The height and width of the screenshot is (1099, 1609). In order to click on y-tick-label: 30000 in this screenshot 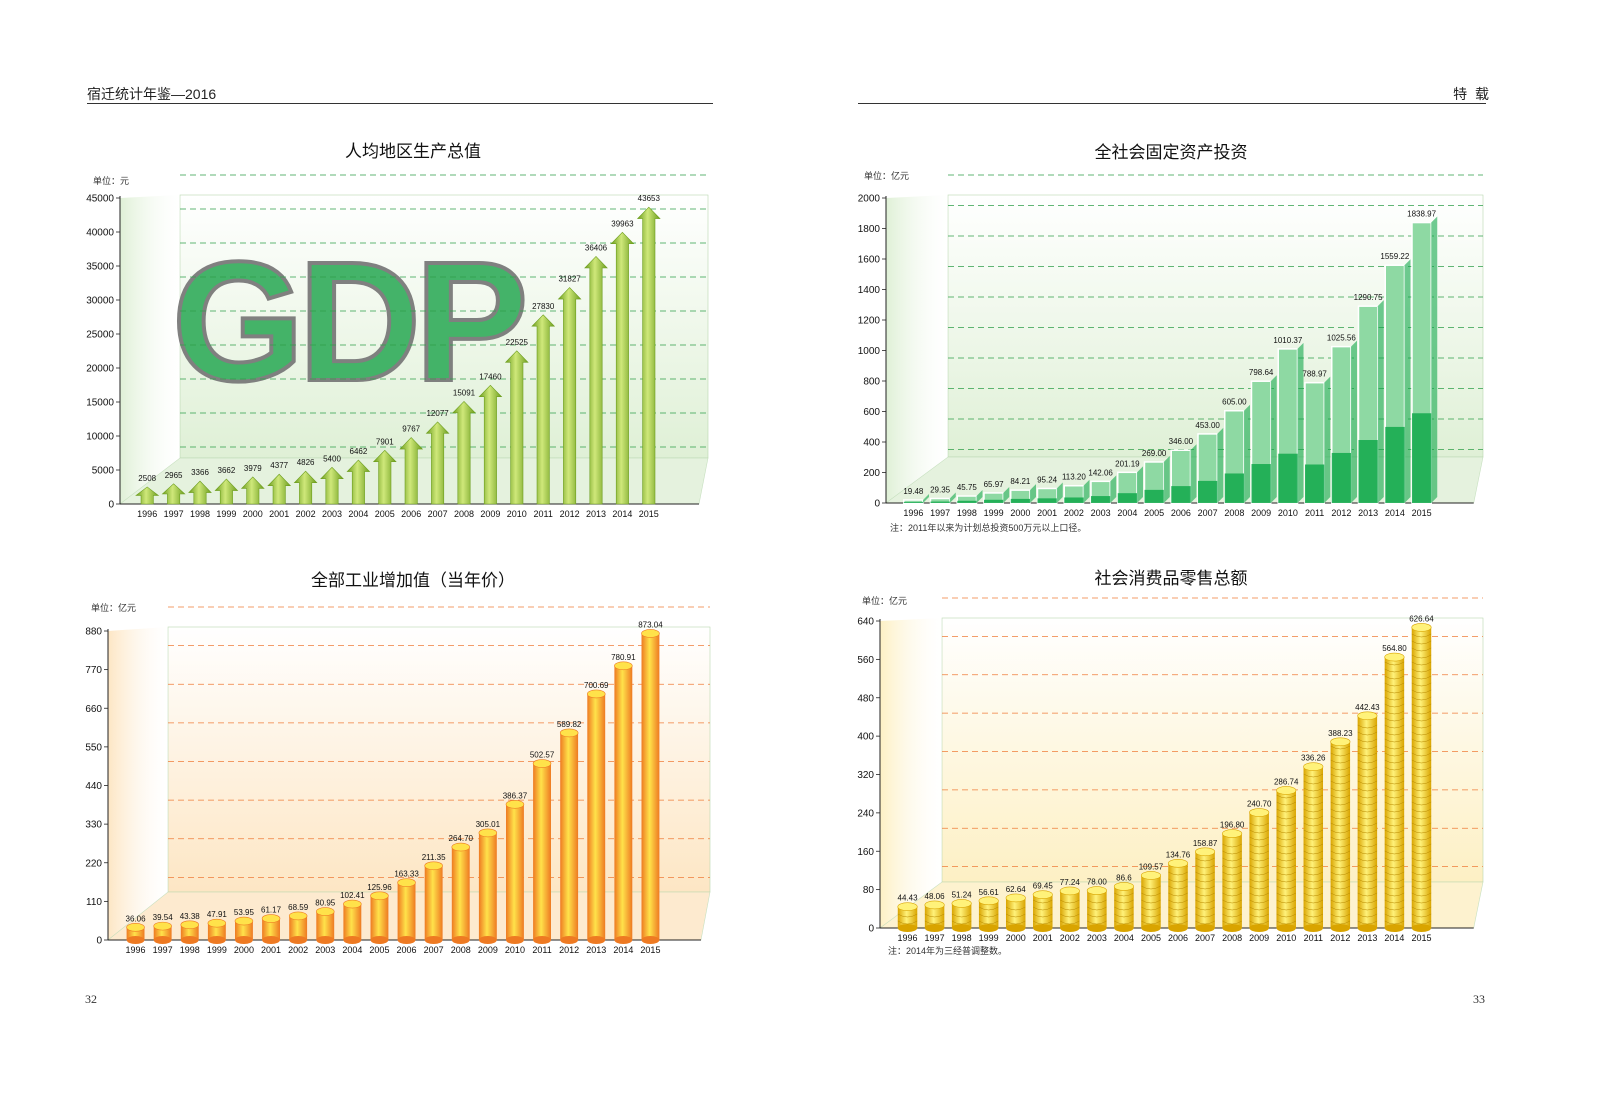, I will do `click(100, 301)`.